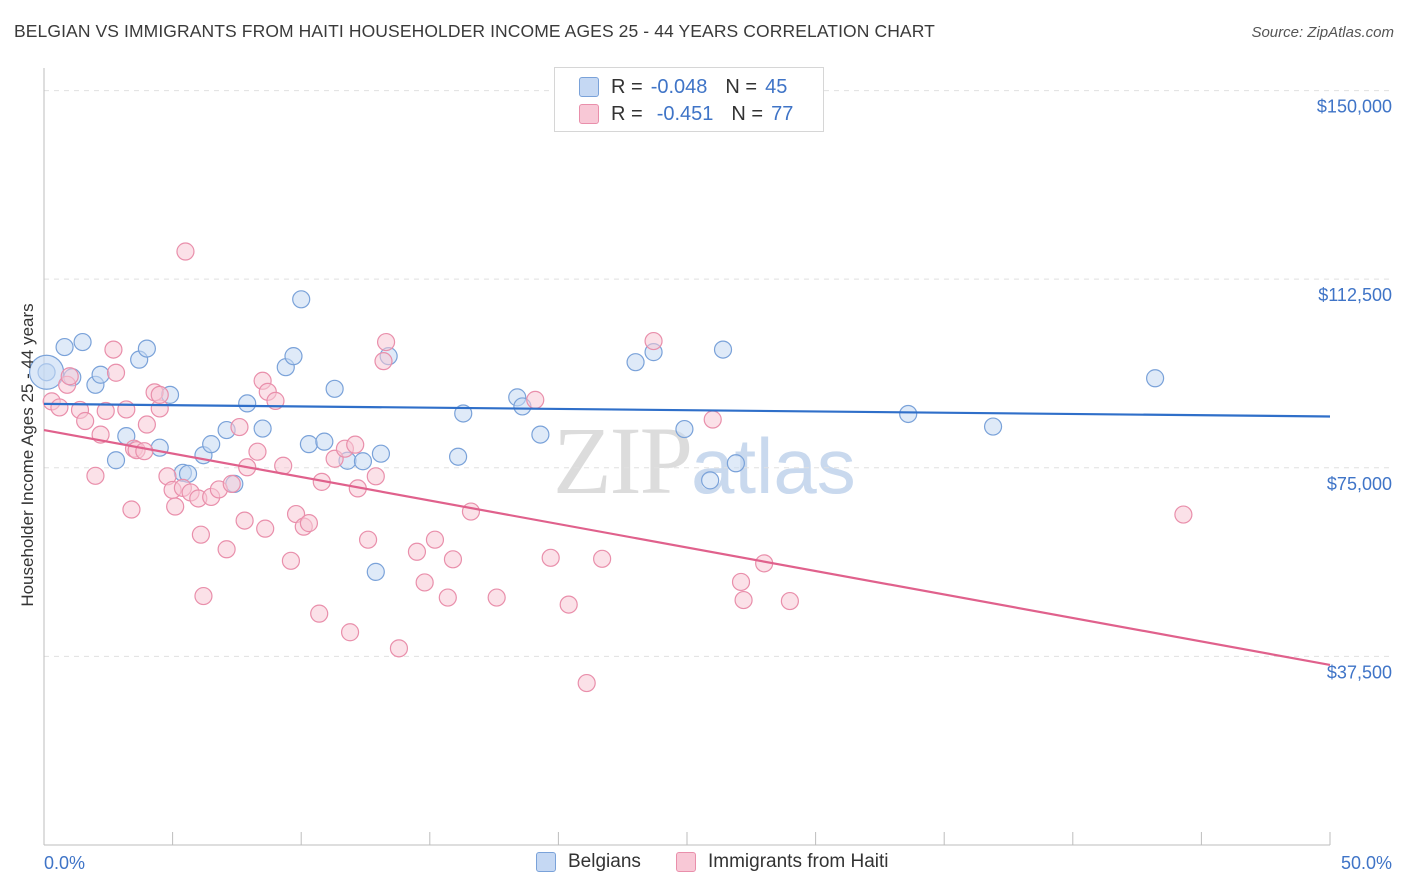  Describe the element at coordinates (1366, 863) in the screenshot. I see `x-tick-label-max: 50.0%` at that location.